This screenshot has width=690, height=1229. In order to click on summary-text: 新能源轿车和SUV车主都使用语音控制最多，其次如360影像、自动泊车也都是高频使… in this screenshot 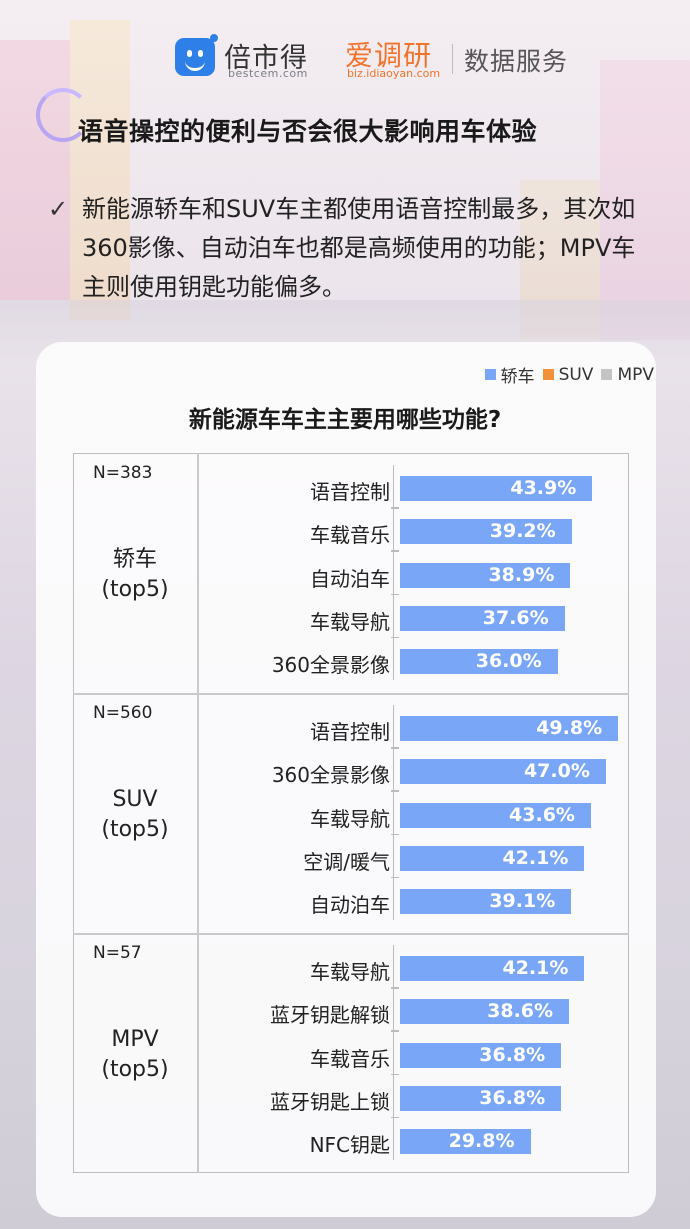, I will do `click(359, 248)`.